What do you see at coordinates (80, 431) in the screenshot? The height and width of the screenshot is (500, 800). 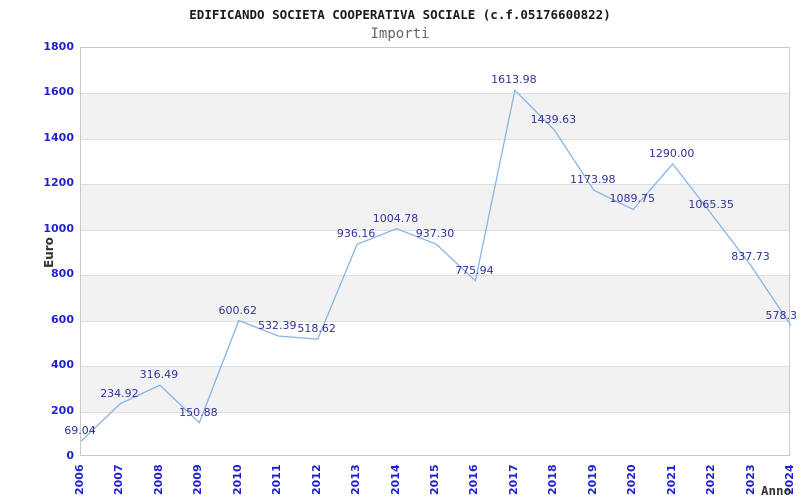 I see `point-label: 69.04` at bounding box center [80, 431].